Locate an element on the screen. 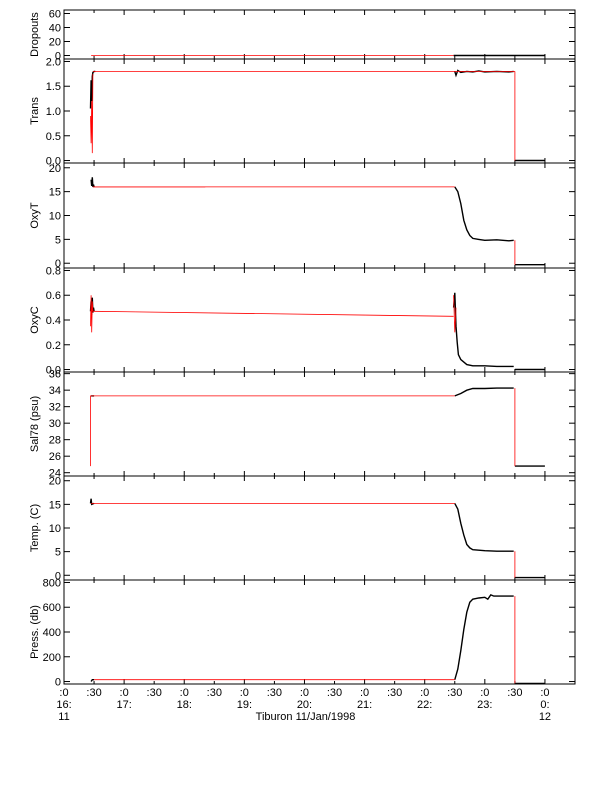 This screenshot has height=785, width=612. x-tick-label-hour: 20: is located at coordinates (304, 705).